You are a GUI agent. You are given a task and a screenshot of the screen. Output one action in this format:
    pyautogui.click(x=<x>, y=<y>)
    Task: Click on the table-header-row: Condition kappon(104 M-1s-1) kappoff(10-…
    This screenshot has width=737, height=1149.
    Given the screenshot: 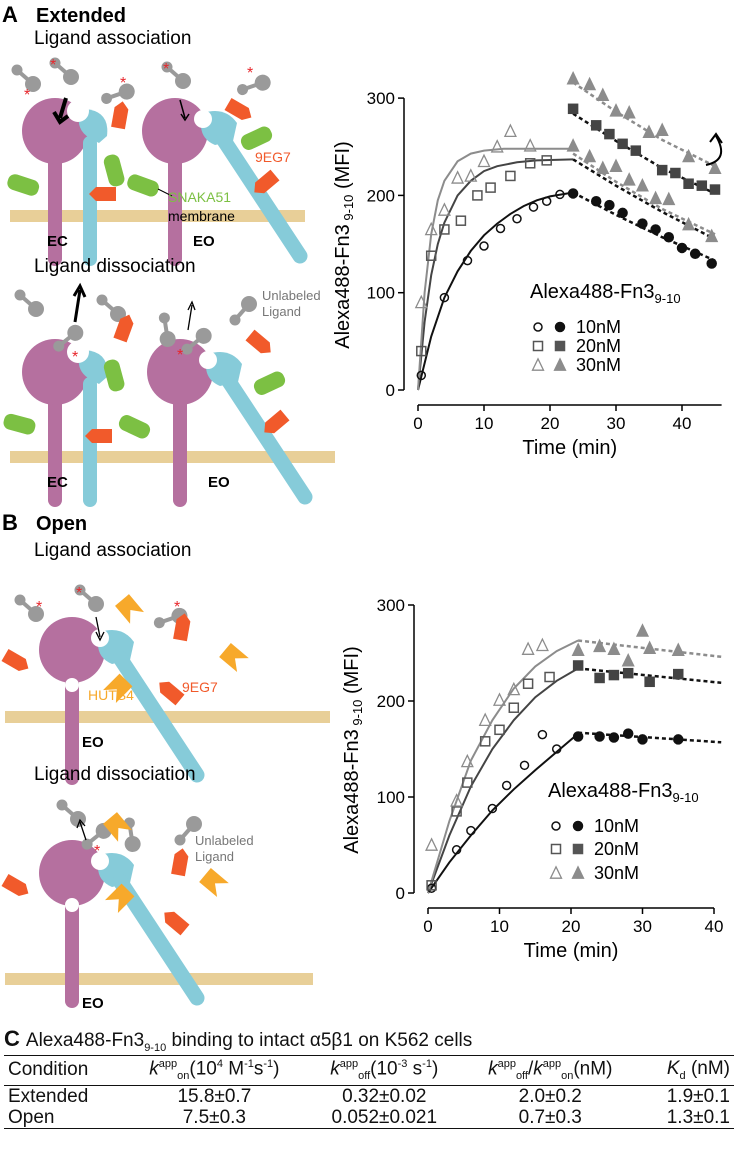 What is the action you would take?
    pyautogui.click(x=369, y=1071)
    